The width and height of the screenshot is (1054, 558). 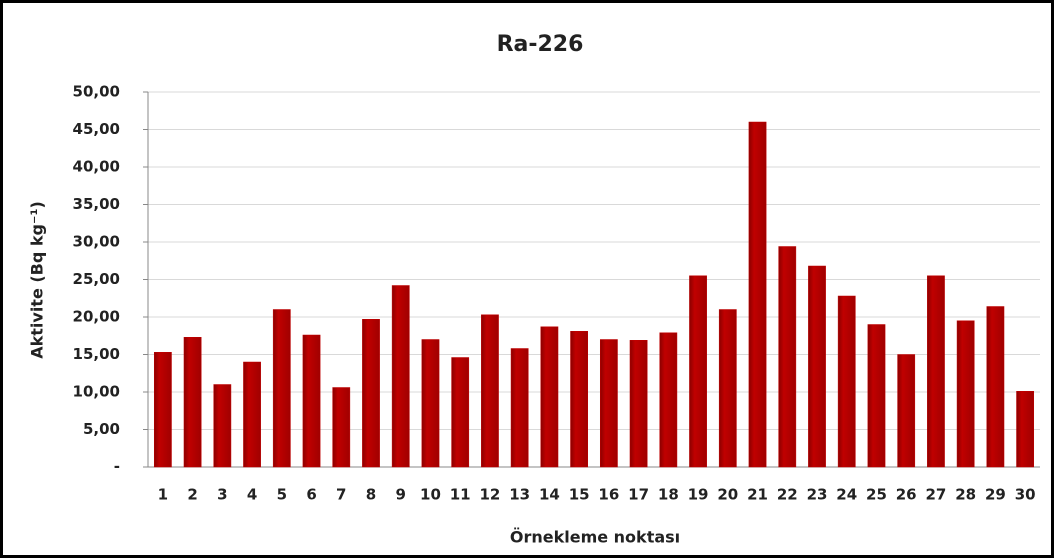 What do you see at coordinates (163, 495) in the screenshot?
I see `x-tick-label: 1` at bounding box center [163, 495].